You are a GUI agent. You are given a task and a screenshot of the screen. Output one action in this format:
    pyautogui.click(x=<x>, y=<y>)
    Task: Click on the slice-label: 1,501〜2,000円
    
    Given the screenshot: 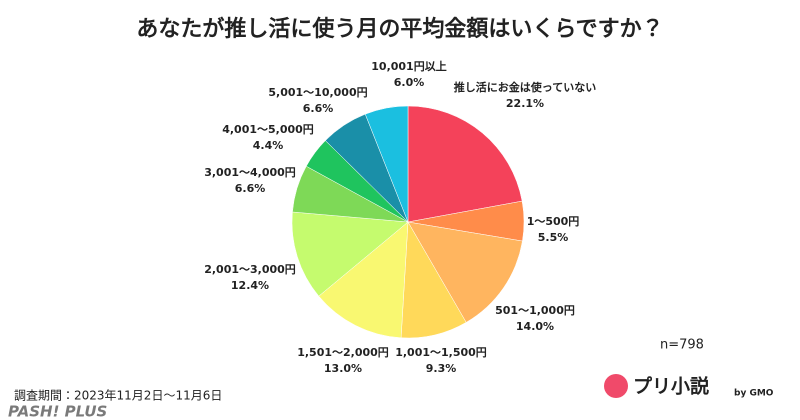 What is the action you would take?
    pyautogui.click(x=343, y=352)
    